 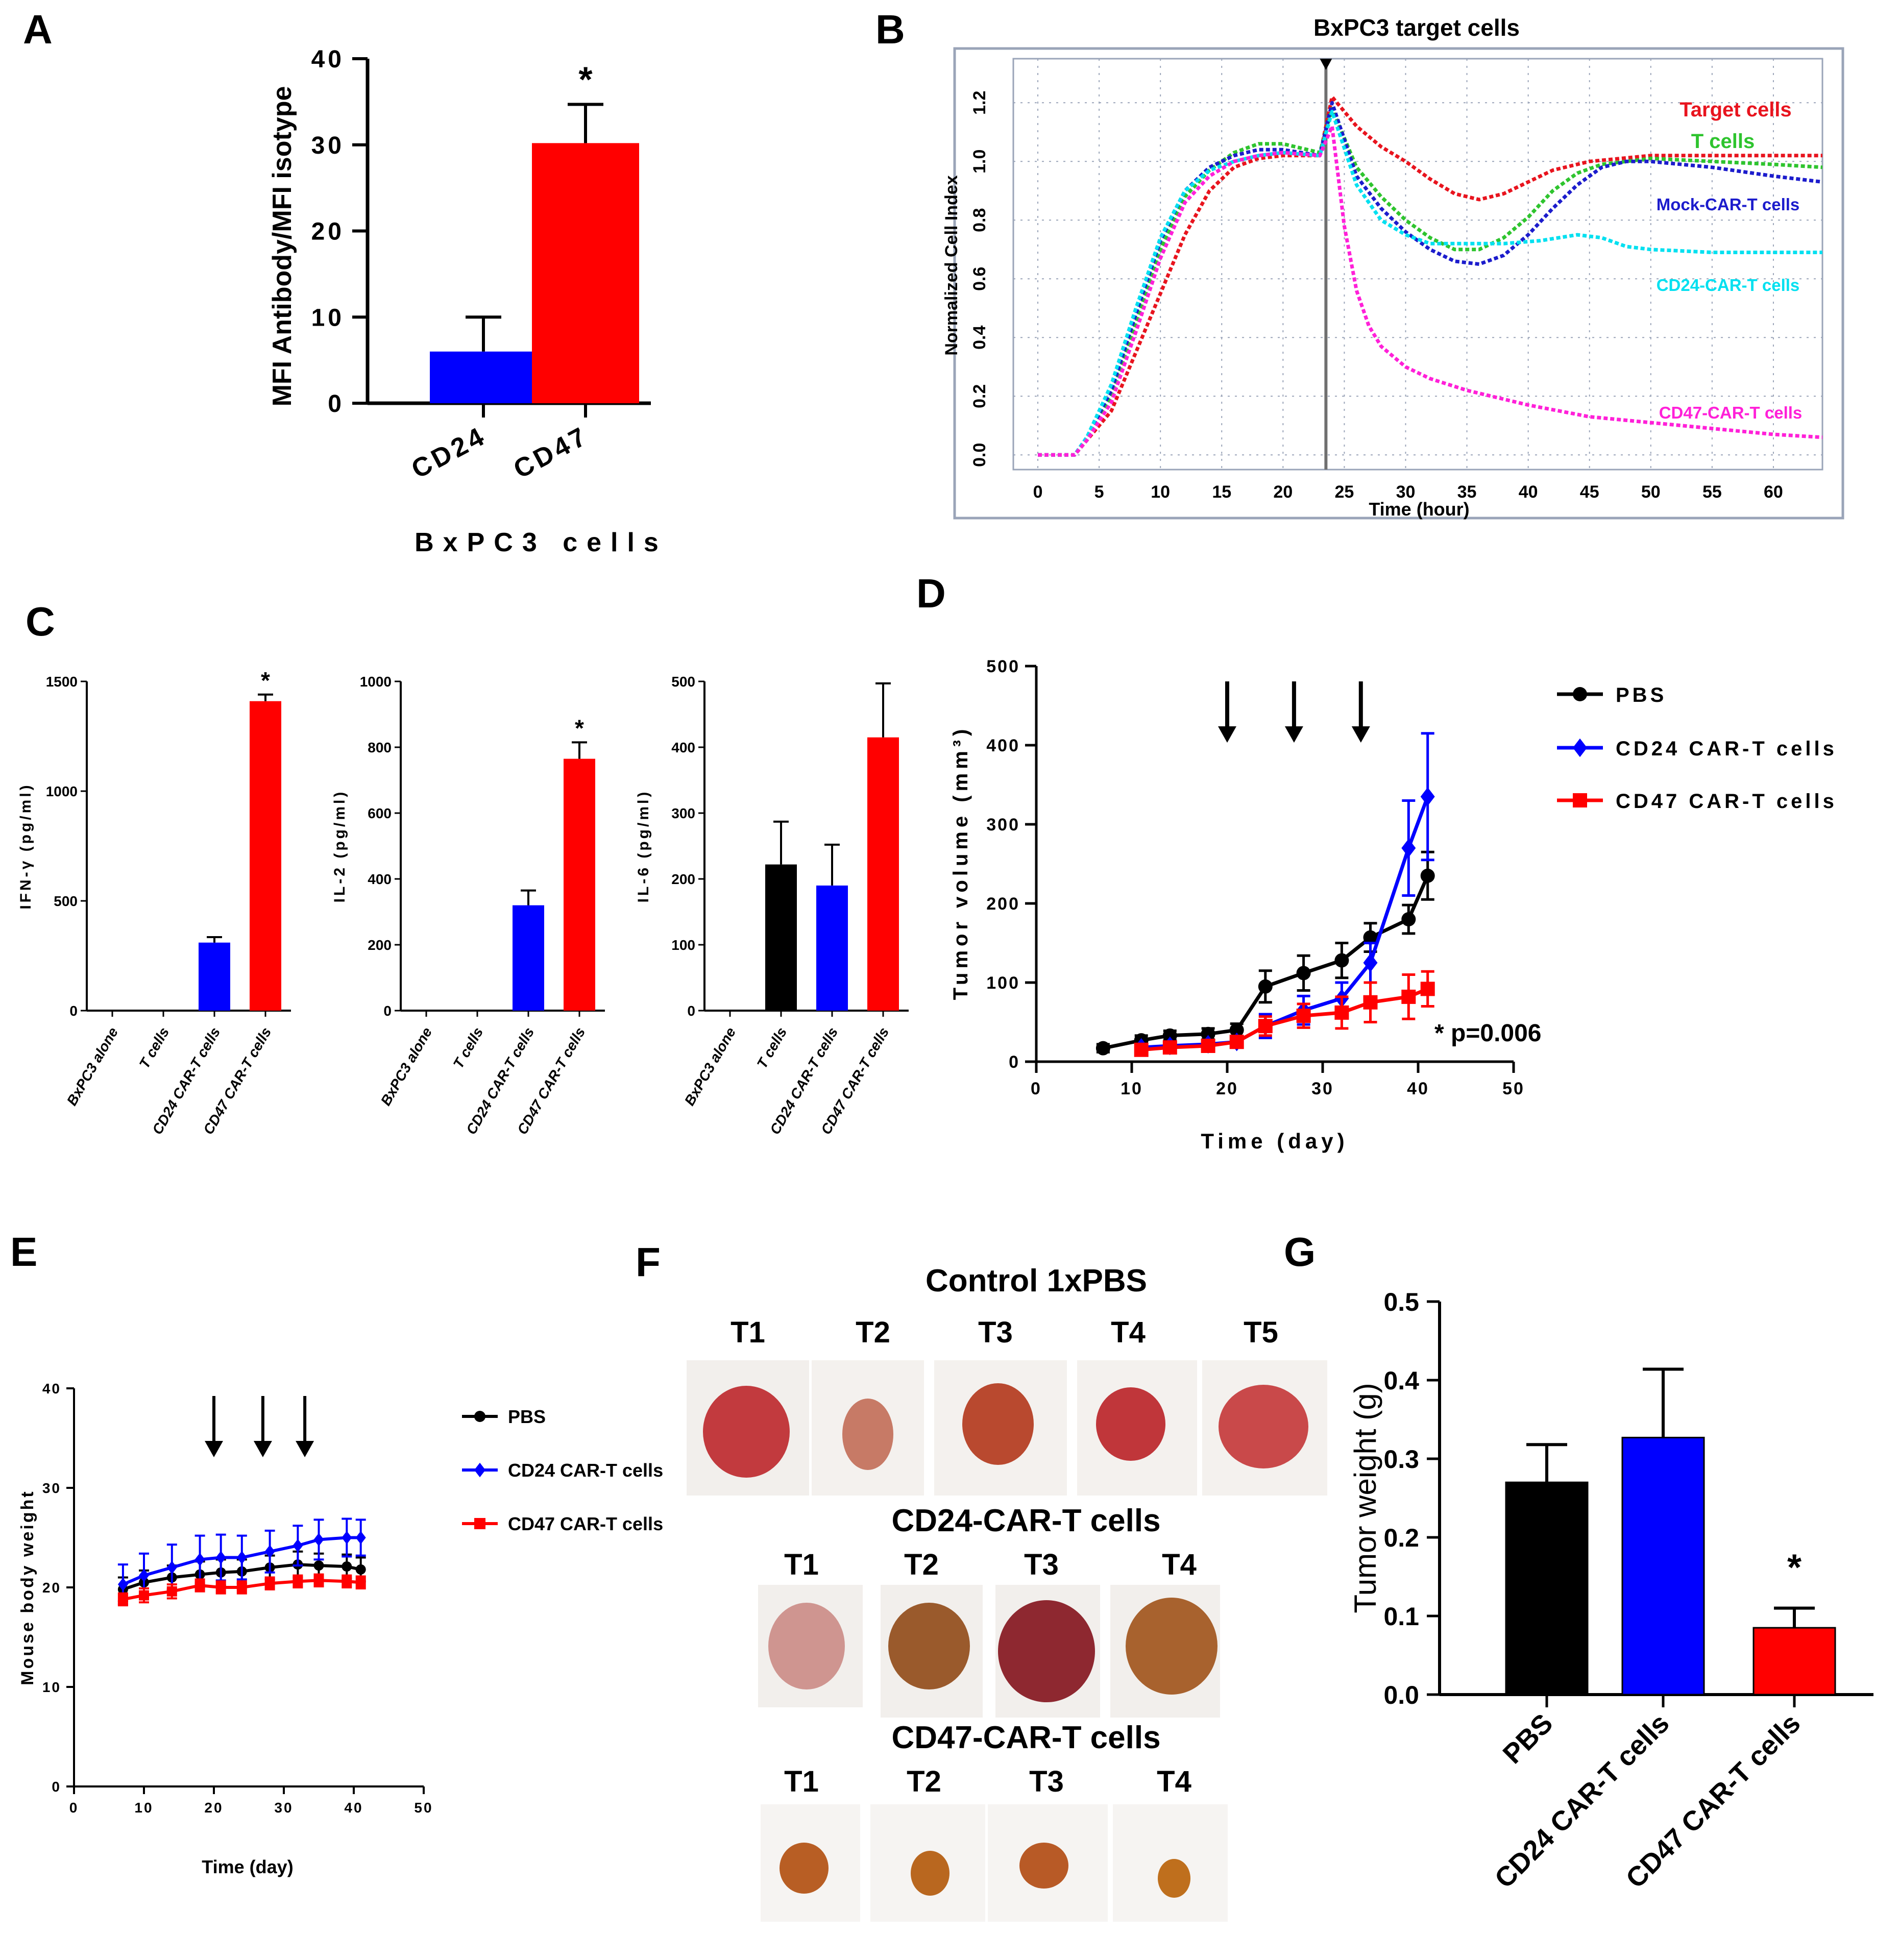 I want to click on series-line-cd47-car-t-cells, so click(x=1285, y=1019).